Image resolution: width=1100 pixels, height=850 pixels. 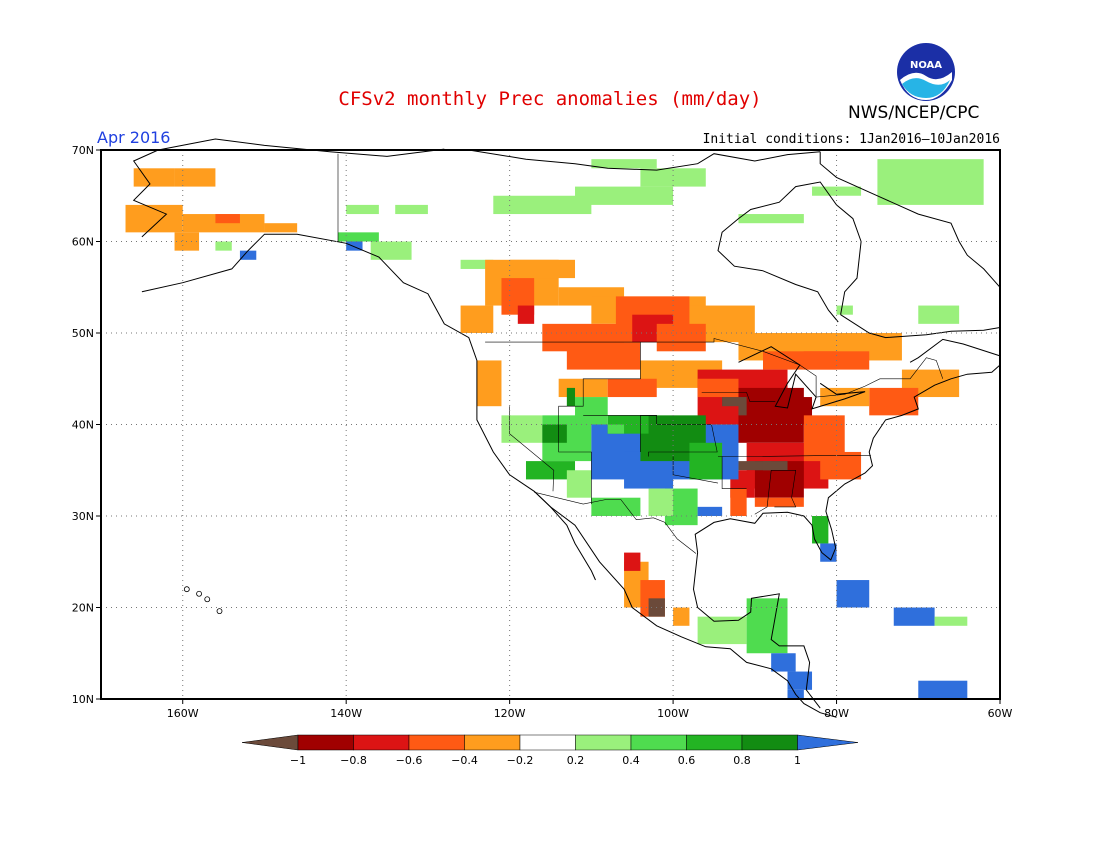 What do you see at coordinates (409, 760) in the screenshot?
I see `colorbar-tick-label: −0.6` at bounding box center [409, 760].